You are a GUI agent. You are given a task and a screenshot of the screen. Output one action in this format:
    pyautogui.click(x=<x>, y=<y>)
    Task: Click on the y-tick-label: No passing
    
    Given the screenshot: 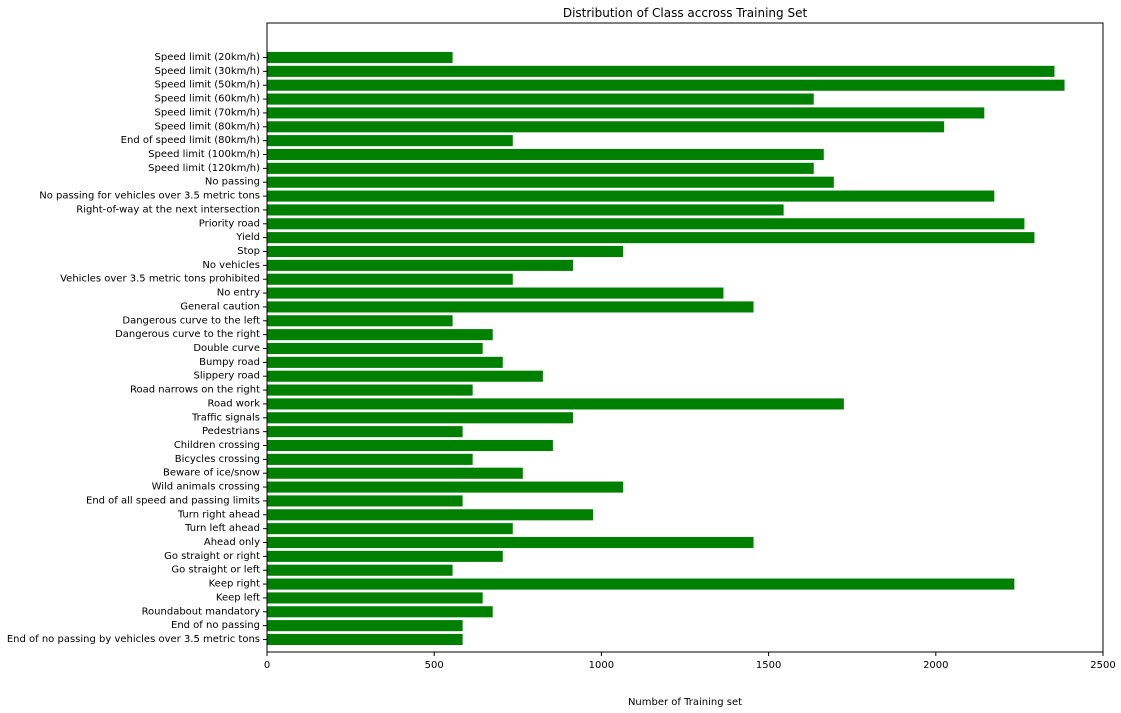 What is the action you would take?
    pyautogui.click(x=232, y=182)
    